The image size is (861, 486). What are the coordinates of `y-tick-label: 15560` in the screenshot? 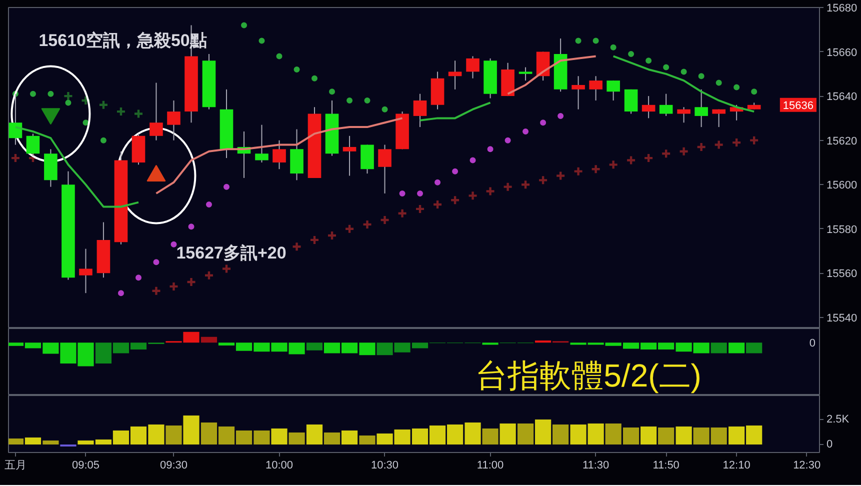 It's located at (842, 274).